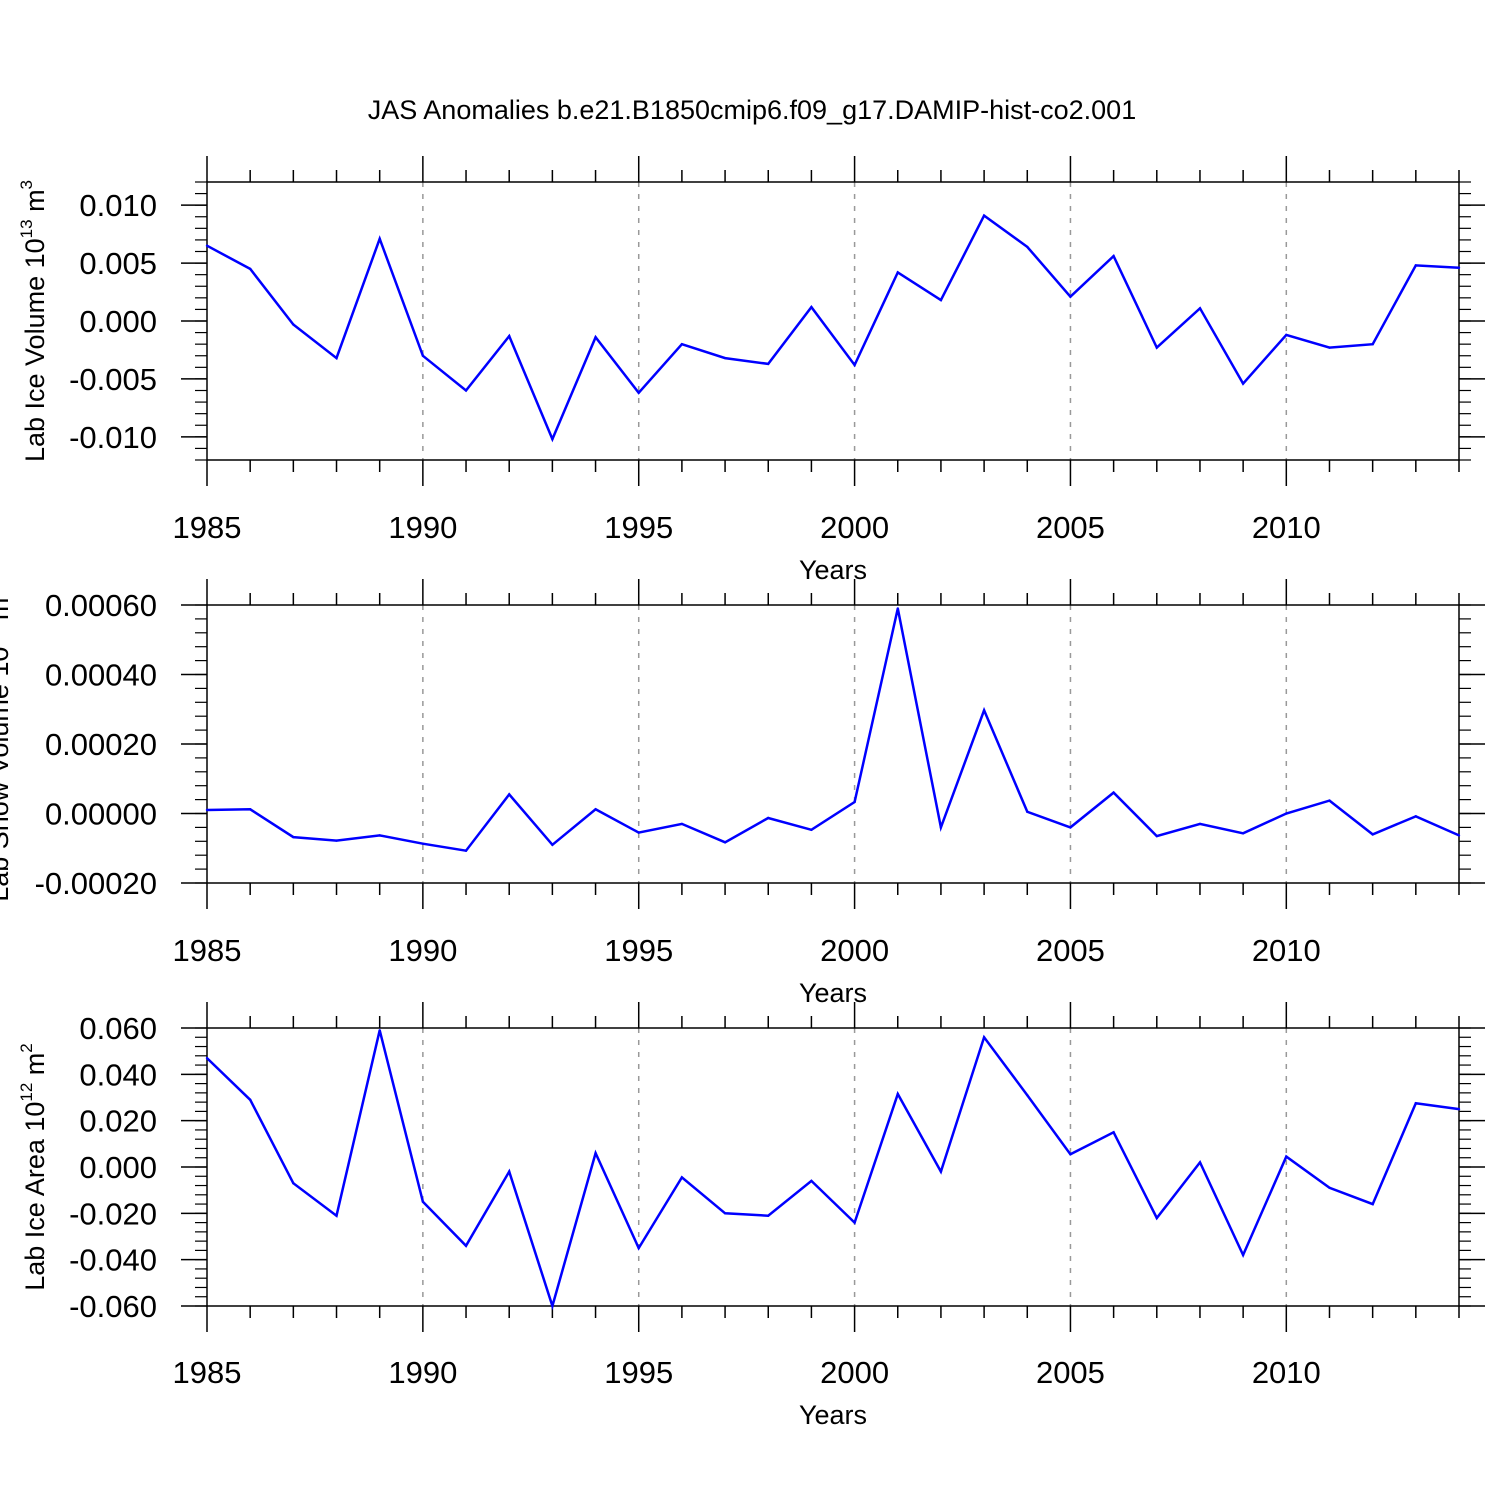  Describe the element at coordinates (113, 437) in the screenshot. I see `y-tick-label: -0.010` at that location.